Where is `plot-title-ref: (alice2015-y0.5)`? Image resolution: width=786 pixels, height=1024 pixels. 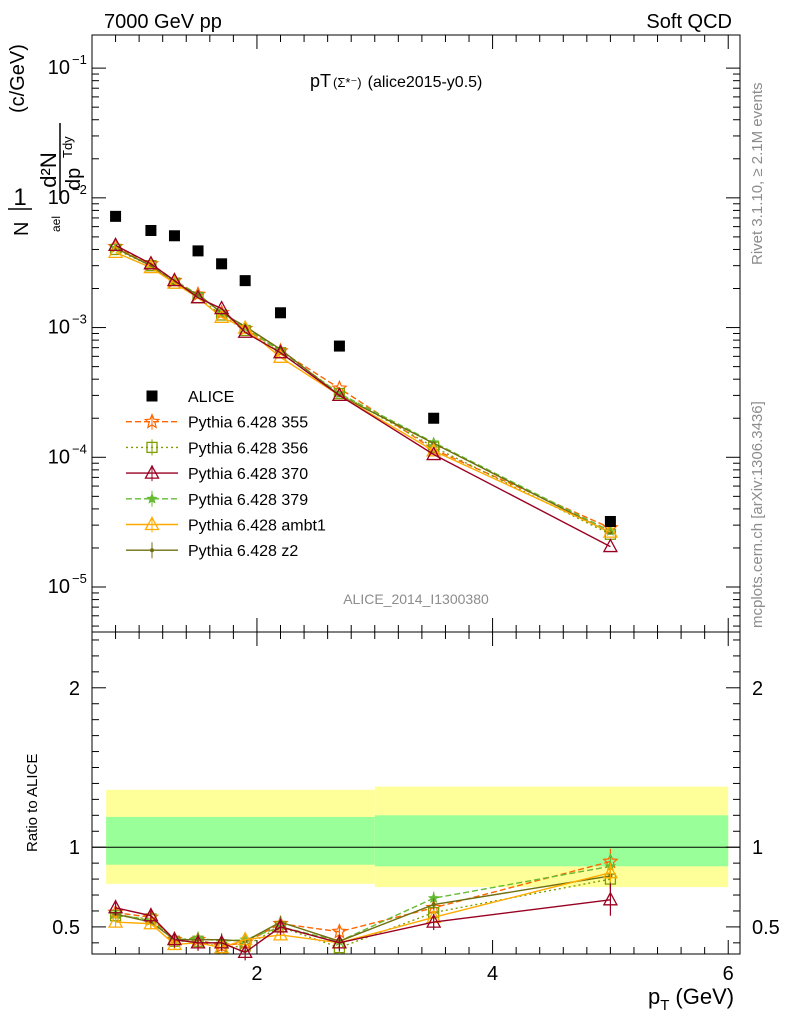
plot-title-ref: (alice2015-y0.5) is located at coordinates (425, 82).